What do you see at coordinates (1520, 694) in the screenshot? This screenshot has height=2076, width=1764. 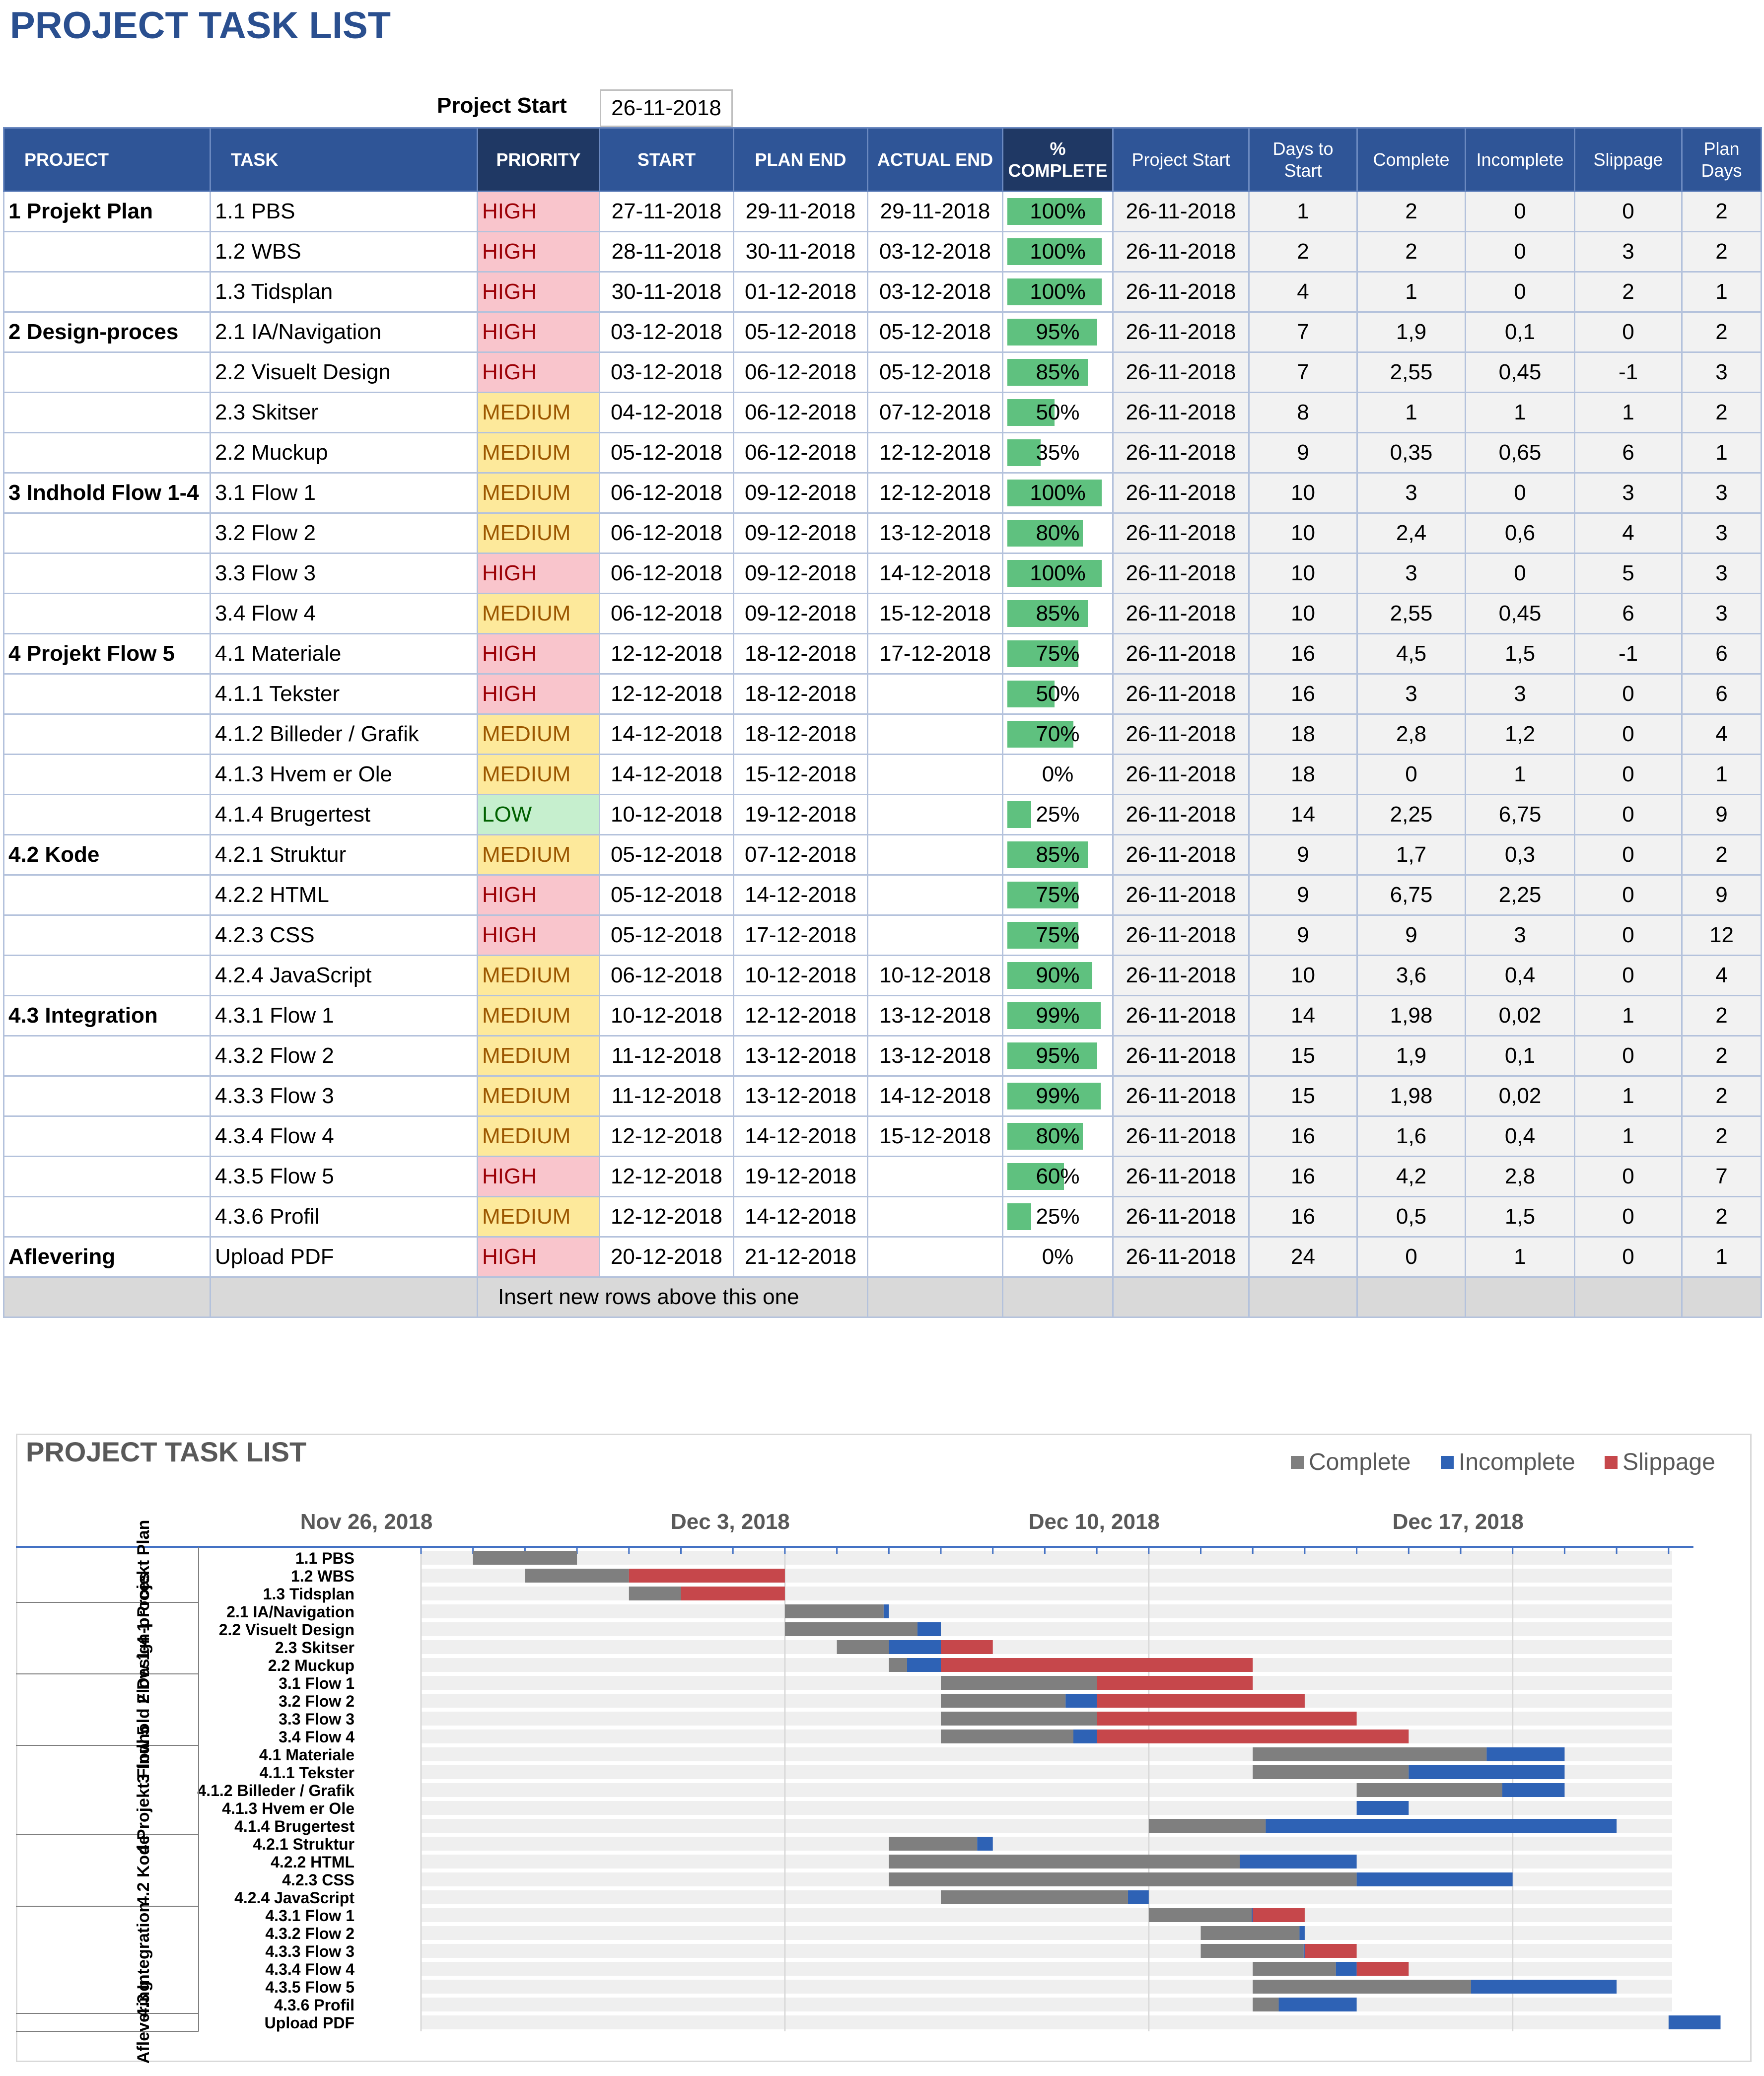 I see `cell-incomplete: 3` at bounding box center [1520, 694].